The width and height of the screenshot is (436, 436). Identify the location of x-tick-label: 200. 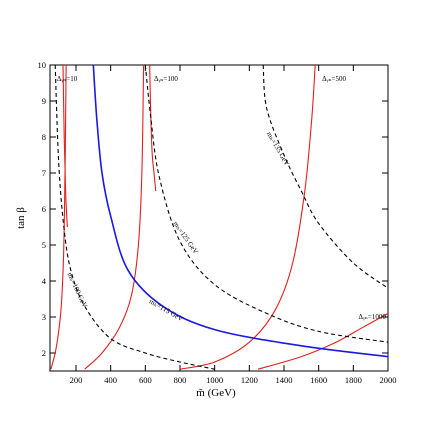
(76, 380).